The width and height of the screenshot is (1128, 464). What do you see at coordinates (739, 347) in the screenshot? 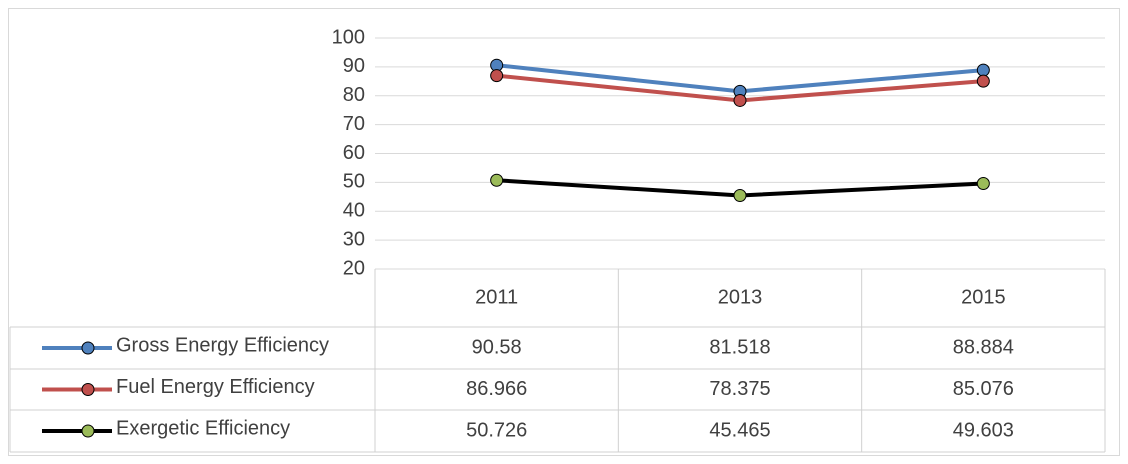
I see `table-value: 81.518` at bounding box center [739, 347].